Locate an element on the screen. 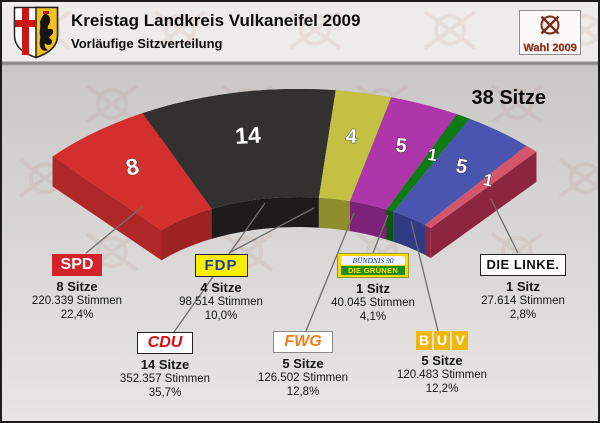  segment-cdu is located at coordinates (239, 149).